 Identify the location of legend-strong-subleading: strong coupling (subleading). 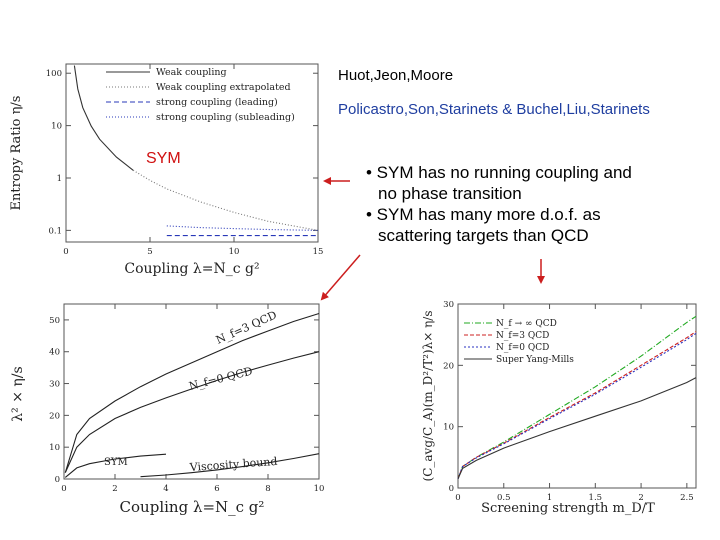
(225, 117).